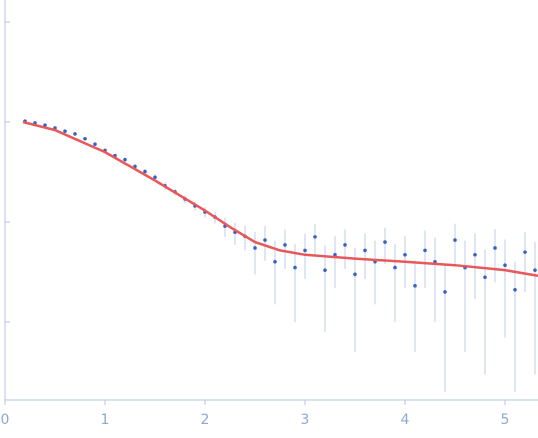 This screenshot has width=538, height=438. What do you see at coordinates (105, 420) in the screenshot?
I see `x-tick-label: 1` at bounding box center [105, 420].